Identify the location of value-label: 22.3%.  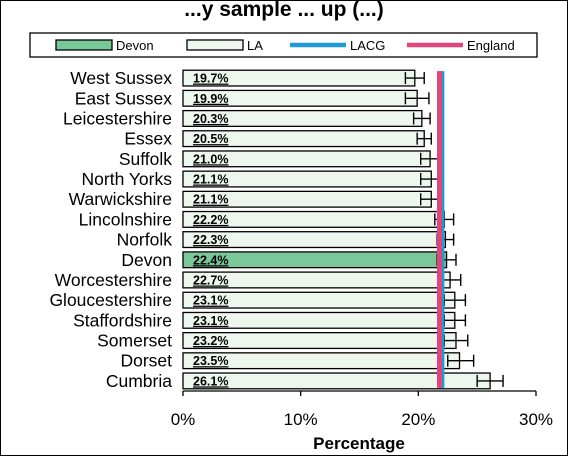
(210, 240).